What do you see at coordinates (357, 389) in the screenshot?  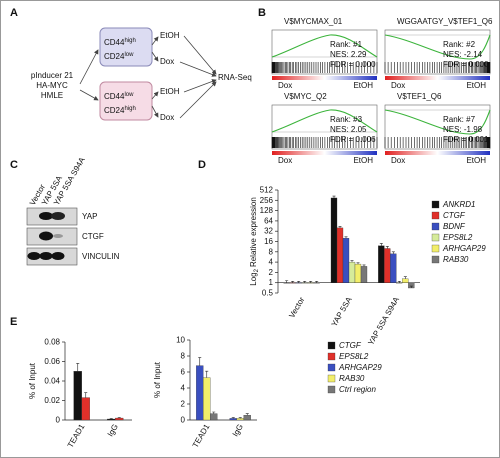 I see `legend-label: Ctrl region` at bounding box center [357, 389].